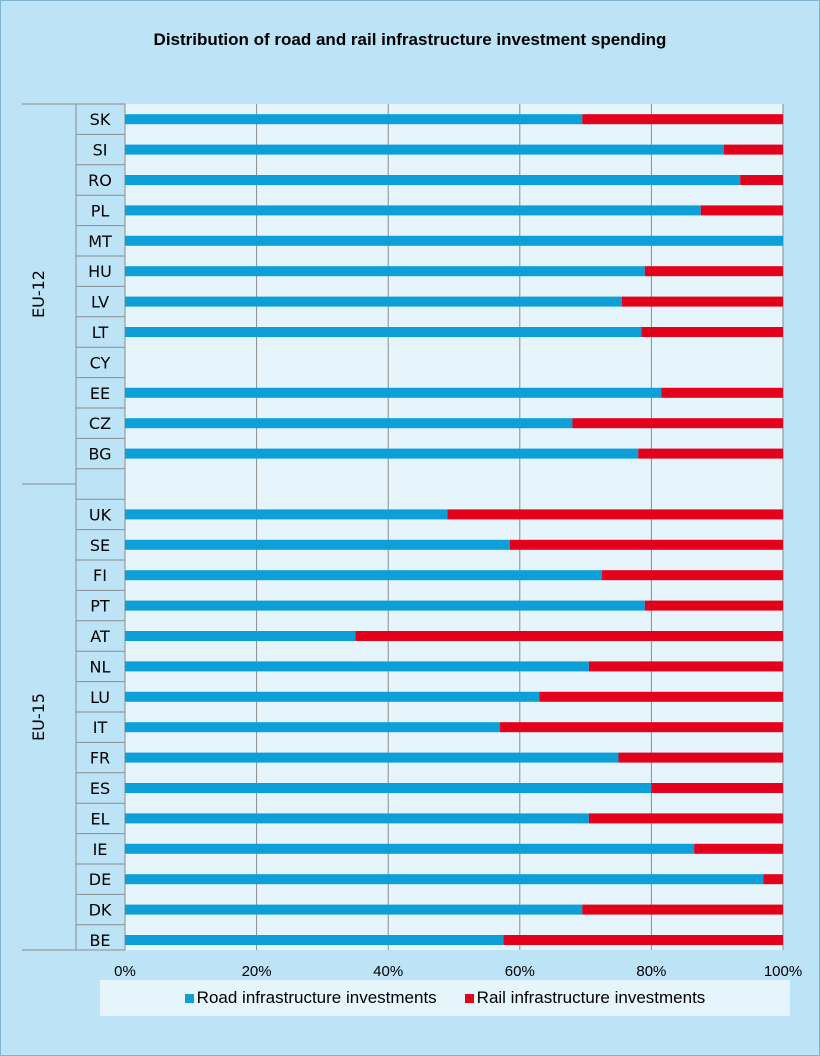 The image size is (820, 1056). What do you see at coordinates (100, 879) in the screenshot?
I see `category-label-de: DE` at bounding box center [100, 879].